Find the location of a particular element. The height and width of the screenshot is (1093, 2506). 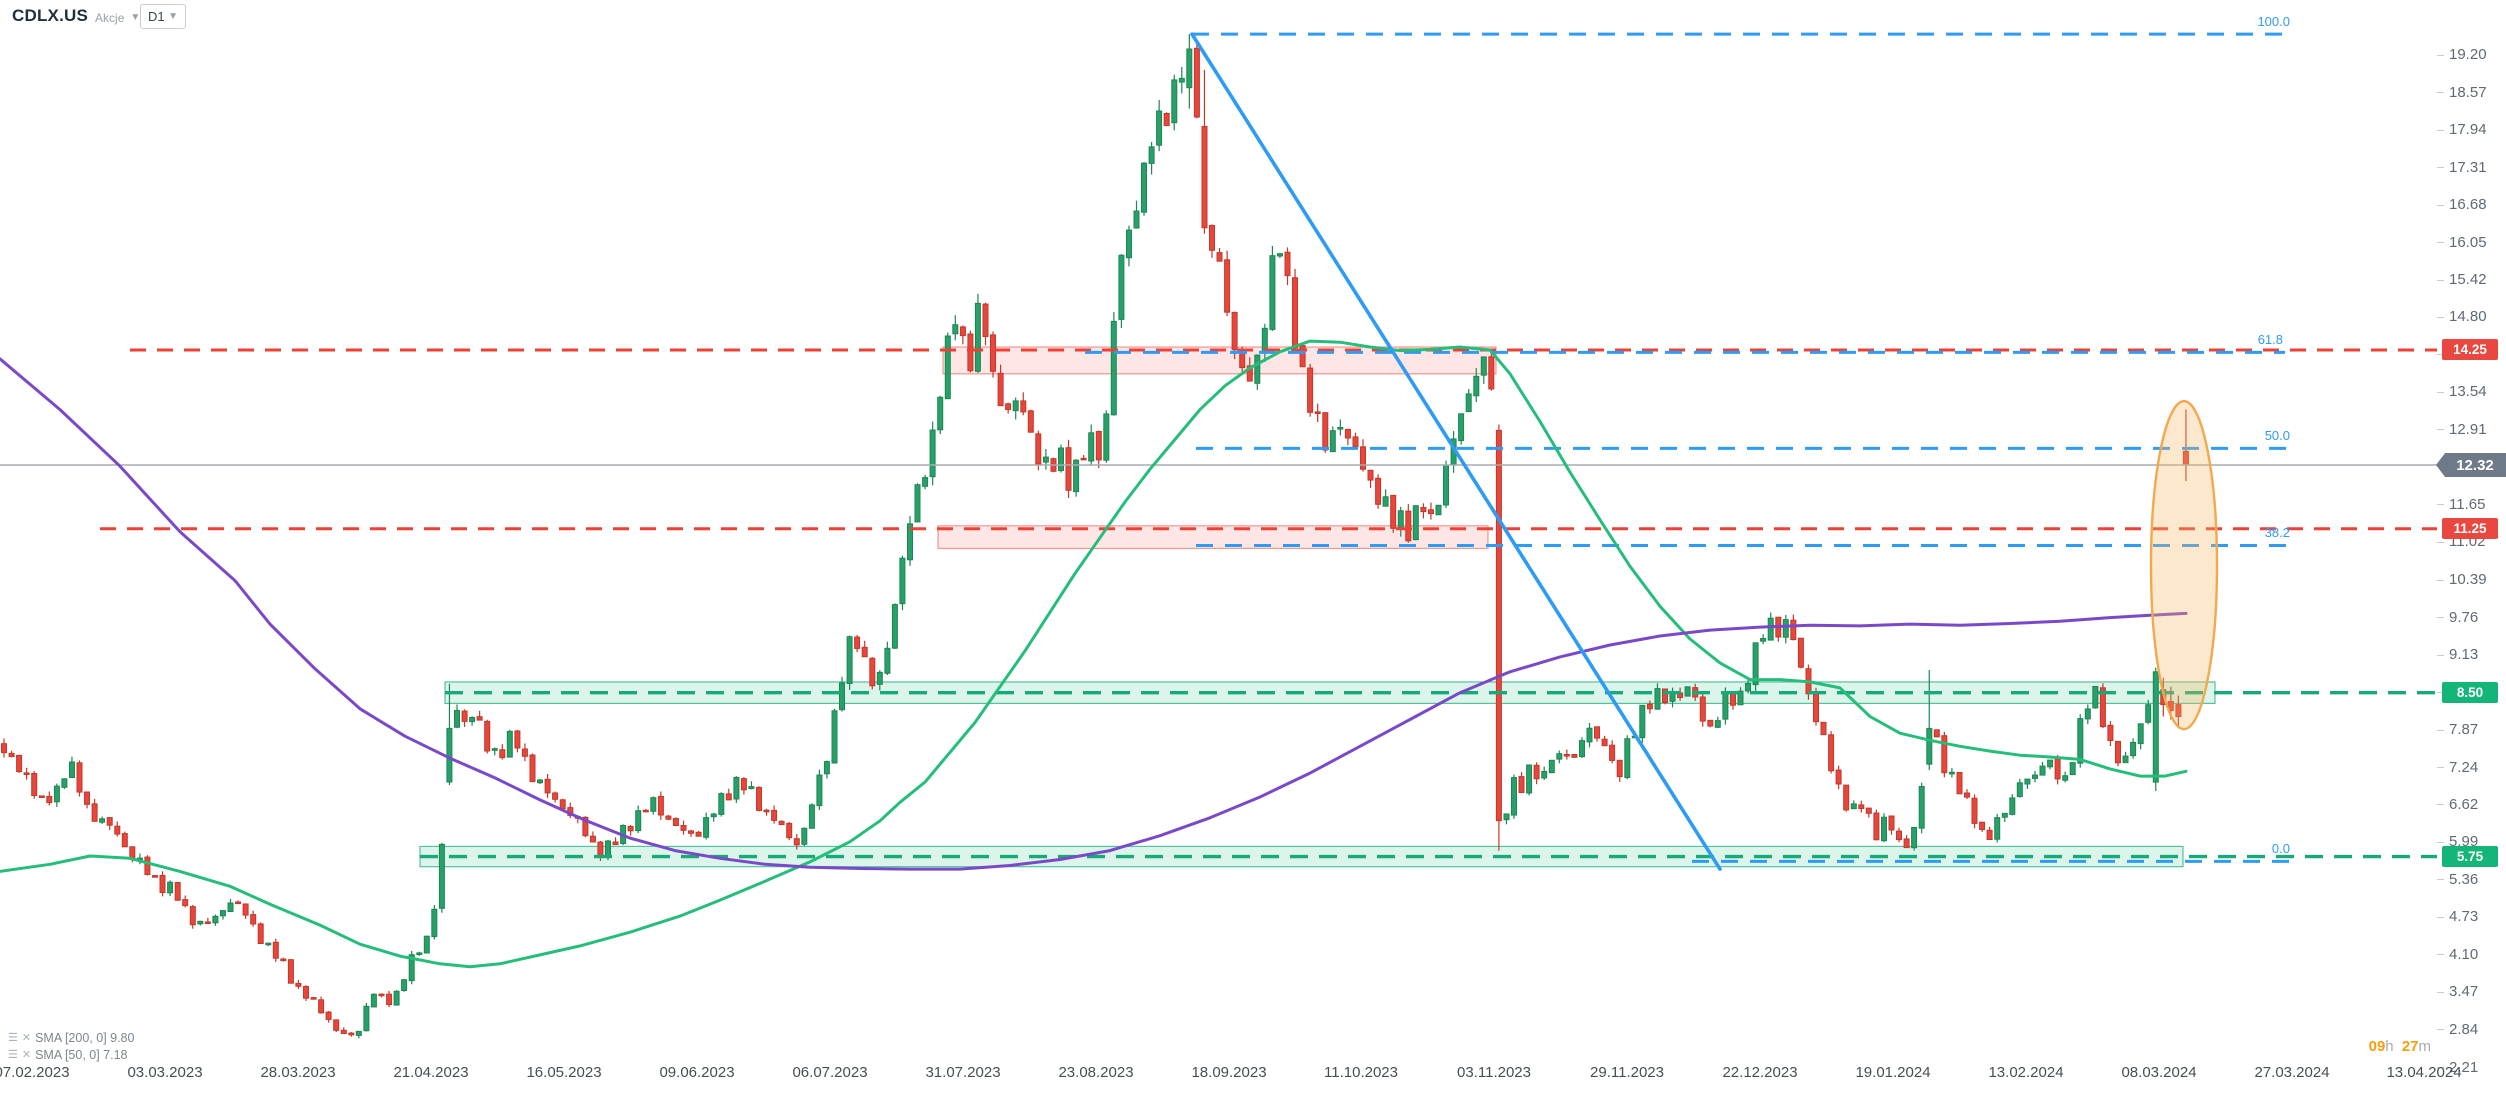

price-axis-label: 17.31 is located at coordinates (2468, 167).